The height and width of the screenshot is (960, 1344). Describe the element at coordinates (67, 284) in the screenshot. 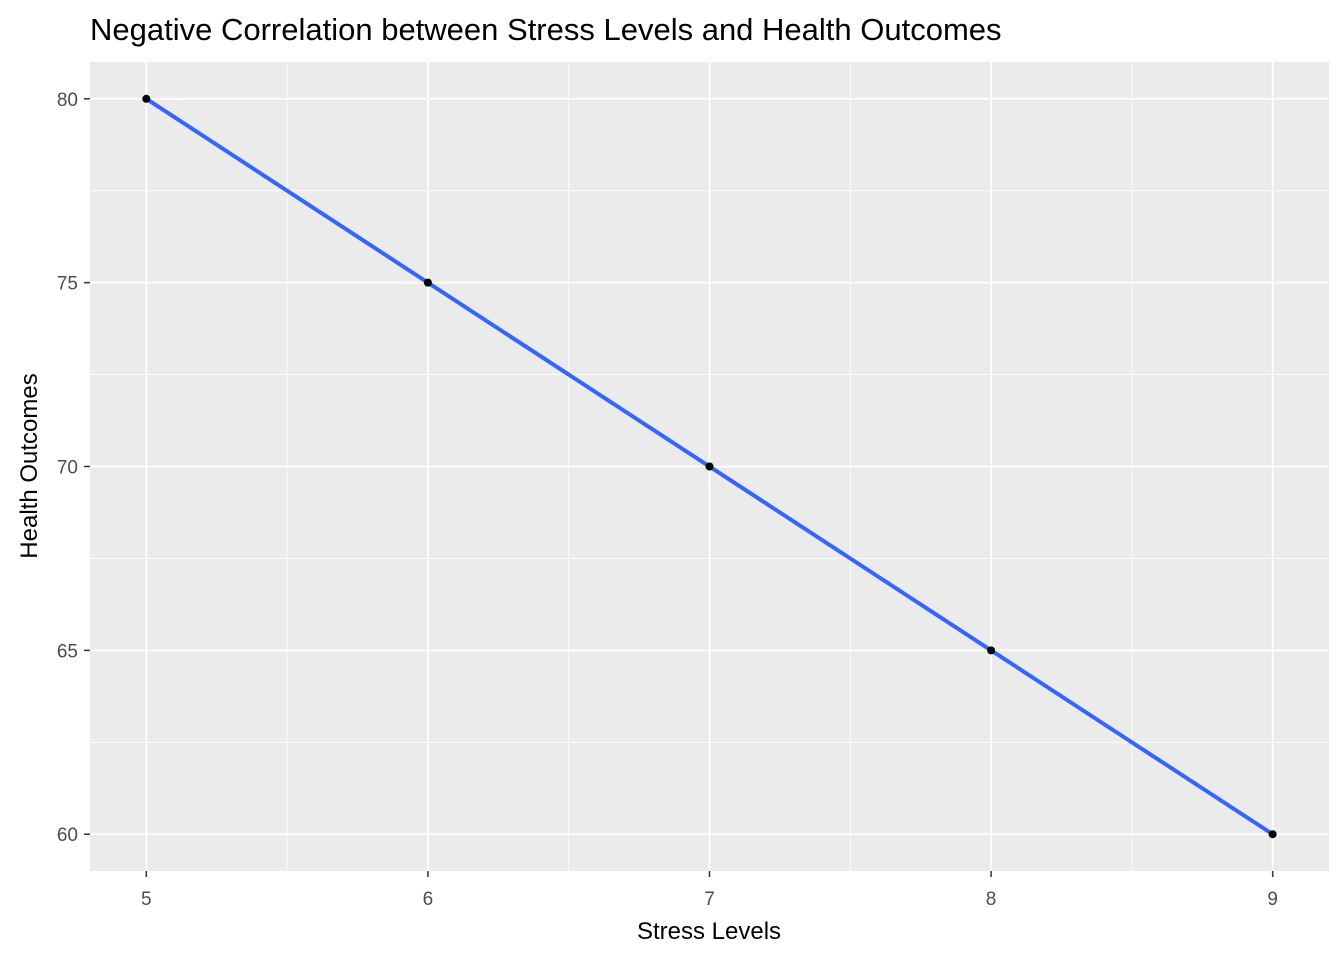

I see `y-tick-label: 75` at that location.